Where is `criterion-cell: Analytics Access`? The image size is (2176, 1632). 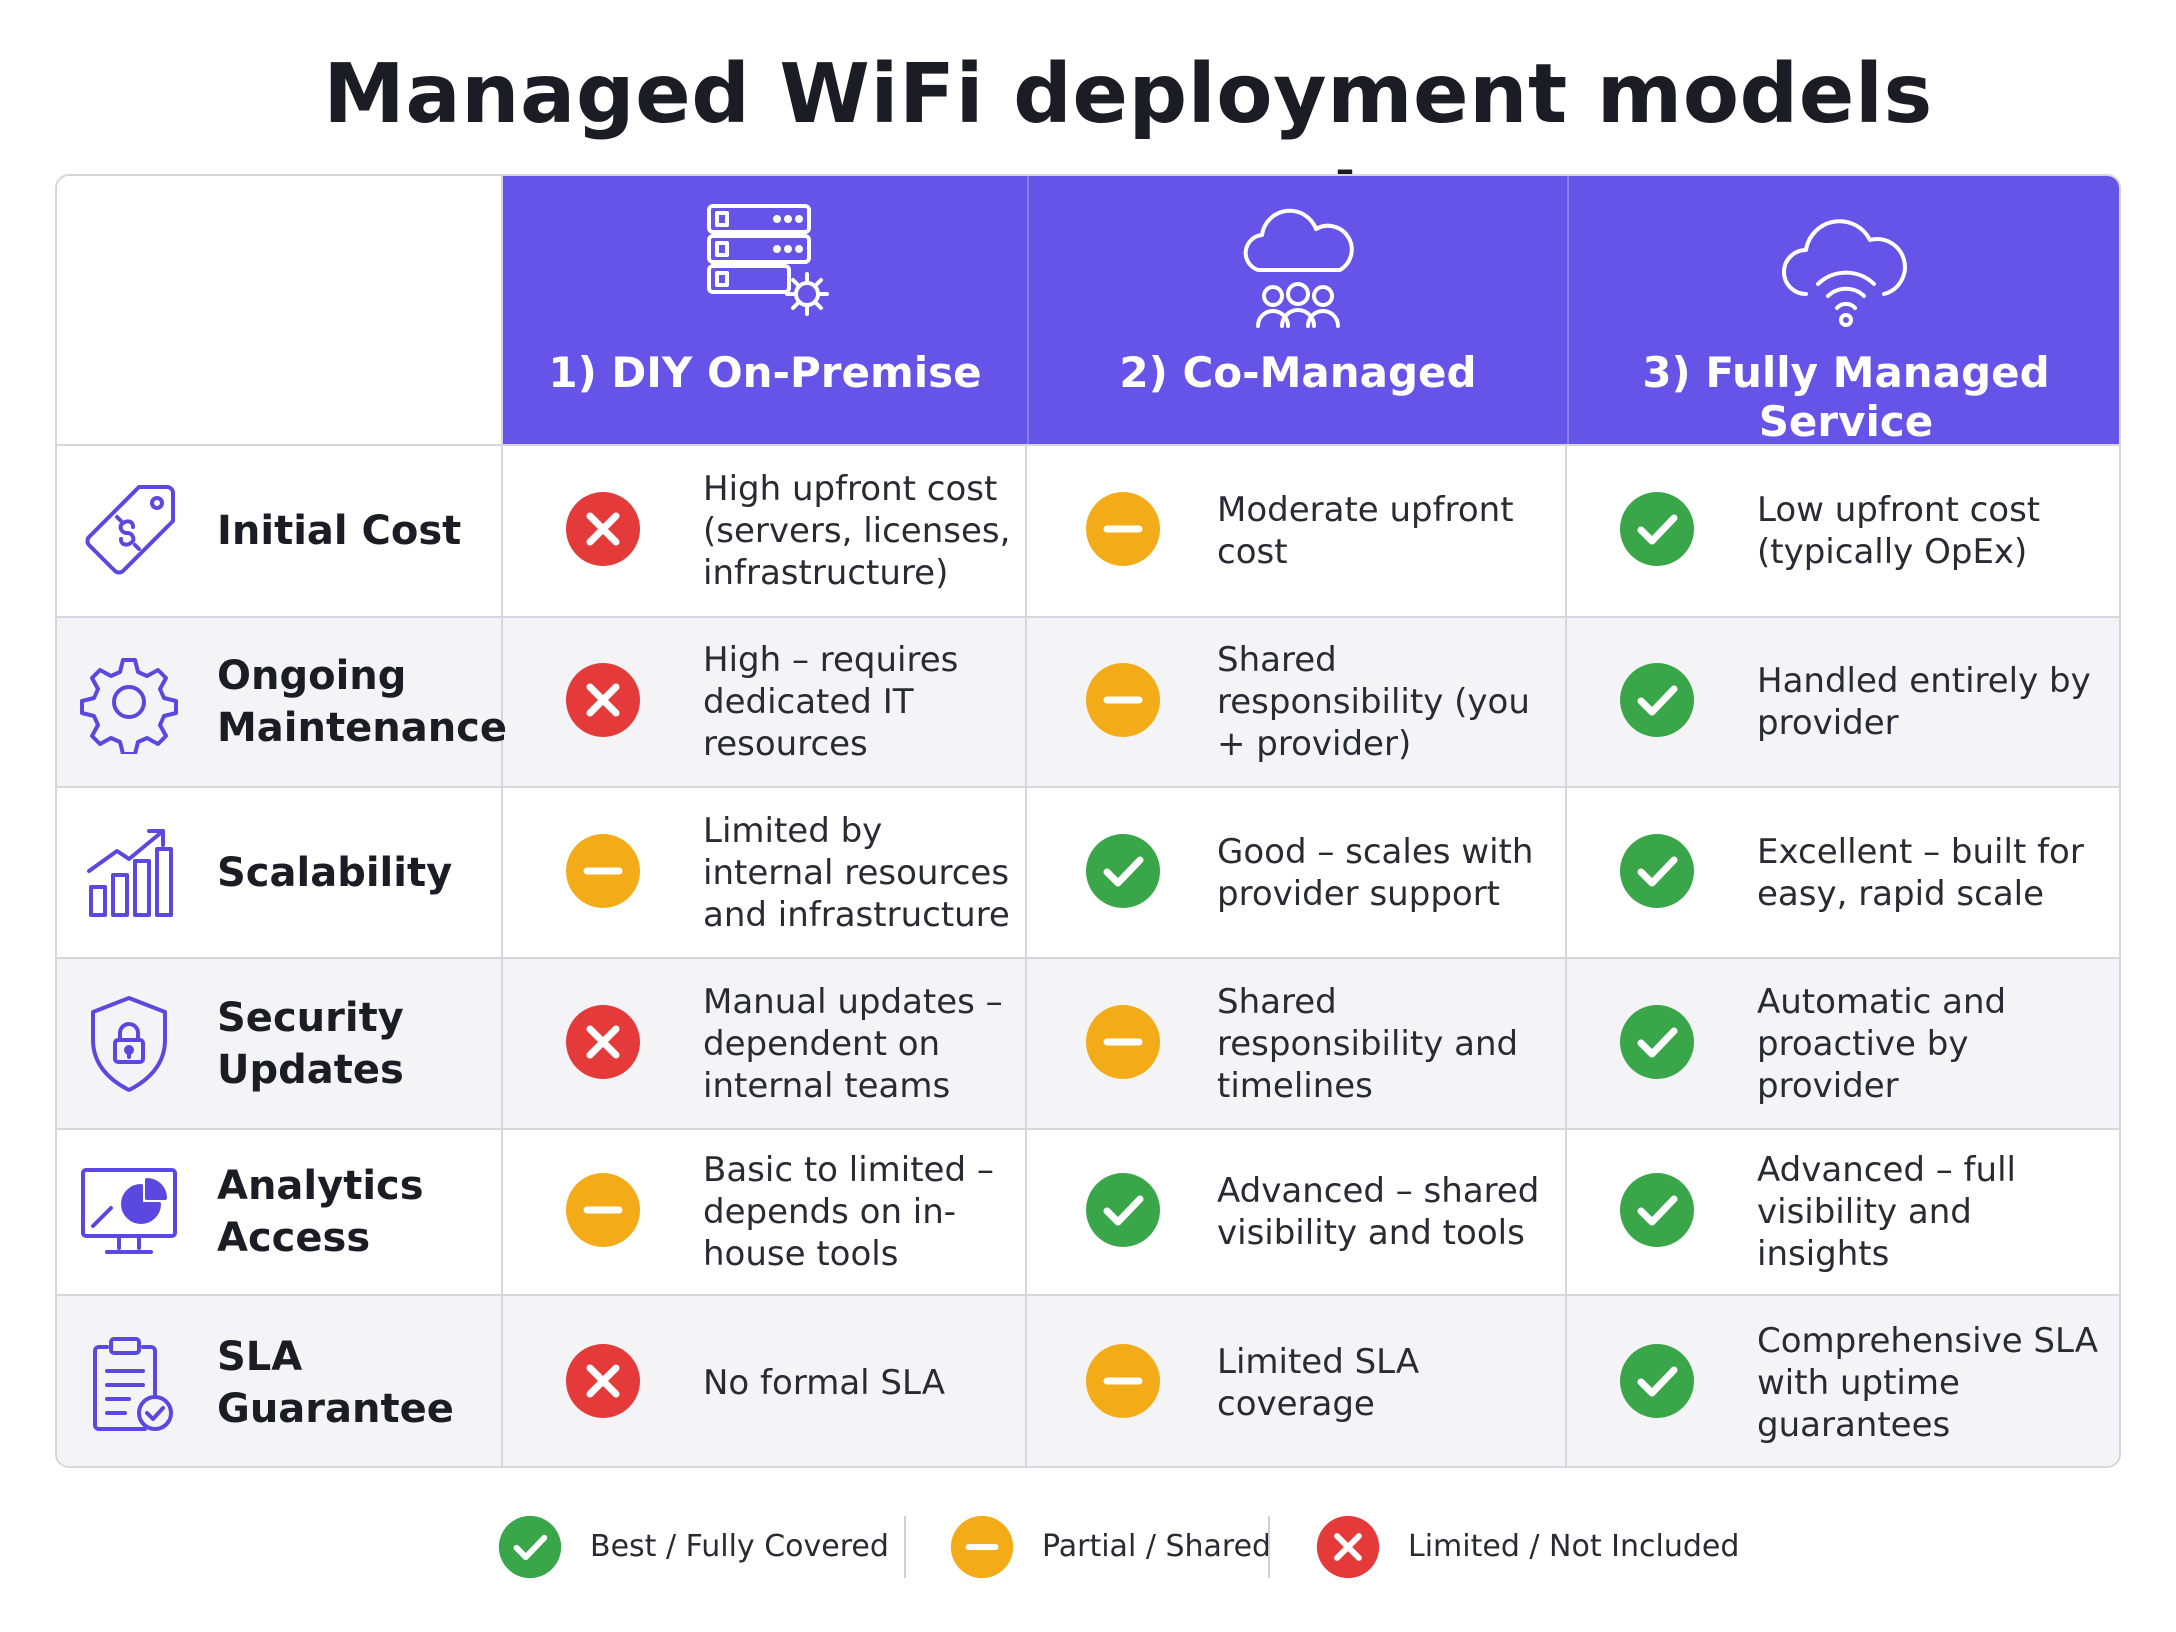 criterion-cell: Analytics Access is located at coordinates (280, 1212).